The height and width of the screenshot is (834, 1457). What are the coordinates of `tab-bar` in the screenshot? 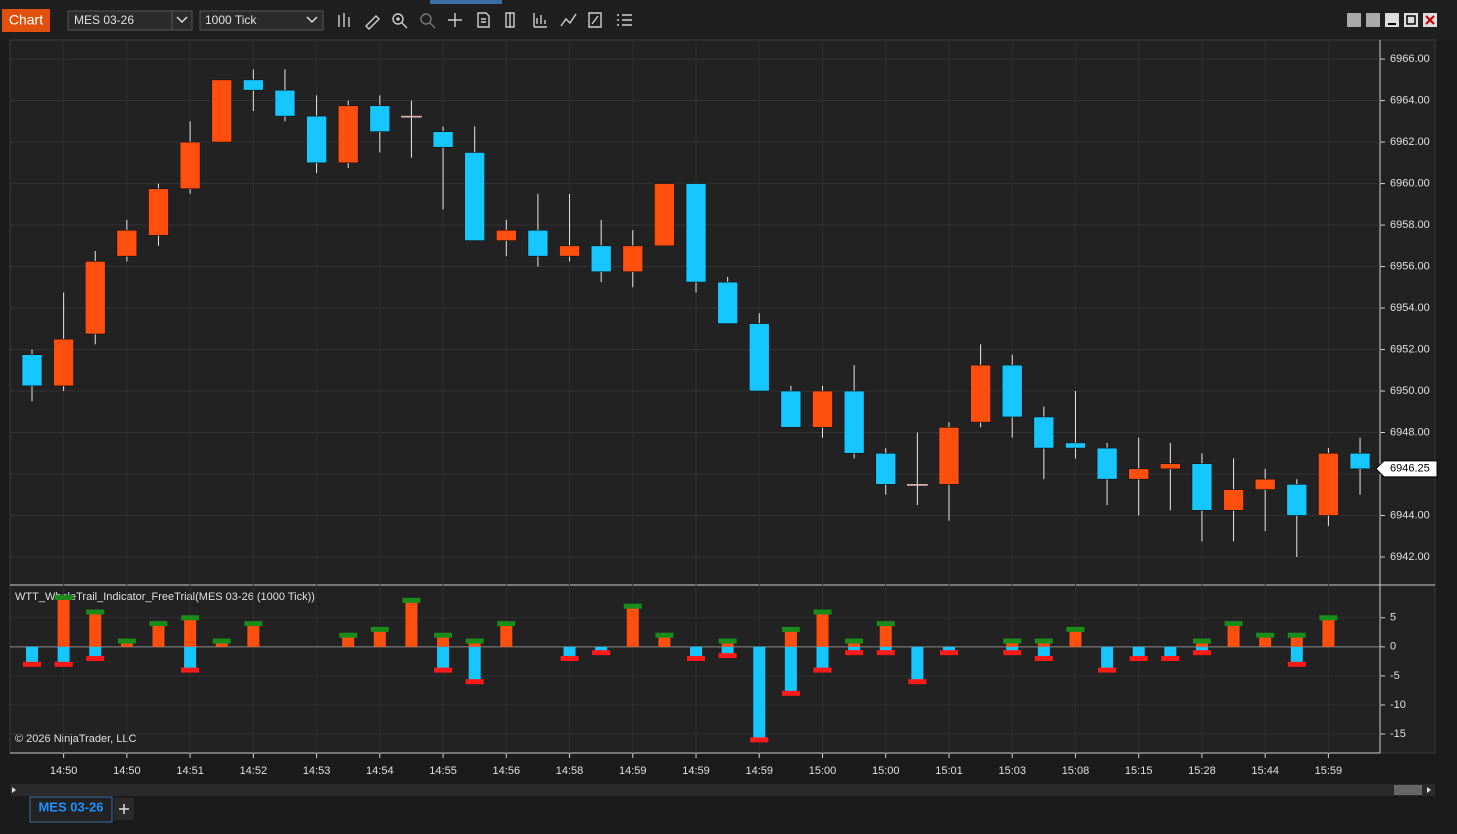 It's located at (728, 815).